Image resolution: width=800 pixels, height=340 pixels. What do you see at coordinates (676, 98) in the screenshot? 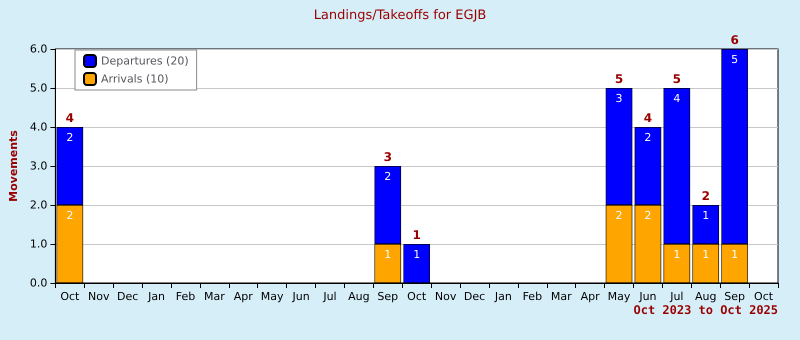
I see `data-label: 4` at bounding box center [676, 98].